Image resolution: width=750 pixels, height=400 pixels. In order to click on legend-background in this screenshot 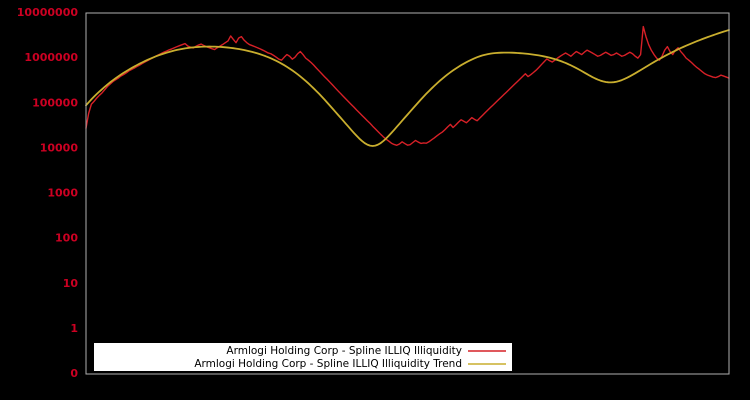, I will do `click(303, 357)`.